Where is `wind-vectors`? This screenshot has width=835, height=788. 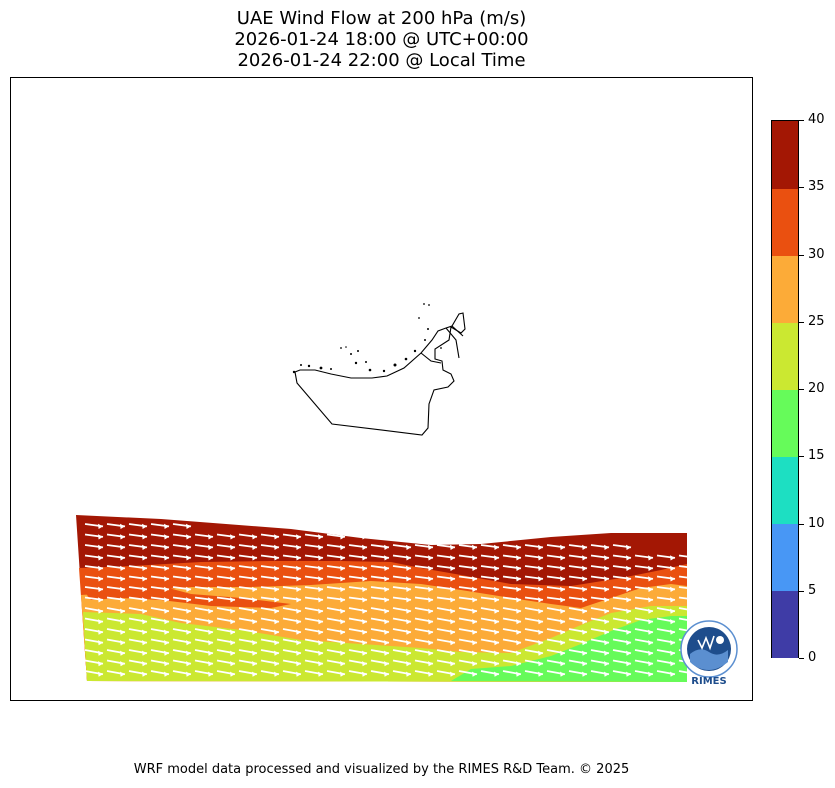 wind-vectors is located at coordinates (391, 600).